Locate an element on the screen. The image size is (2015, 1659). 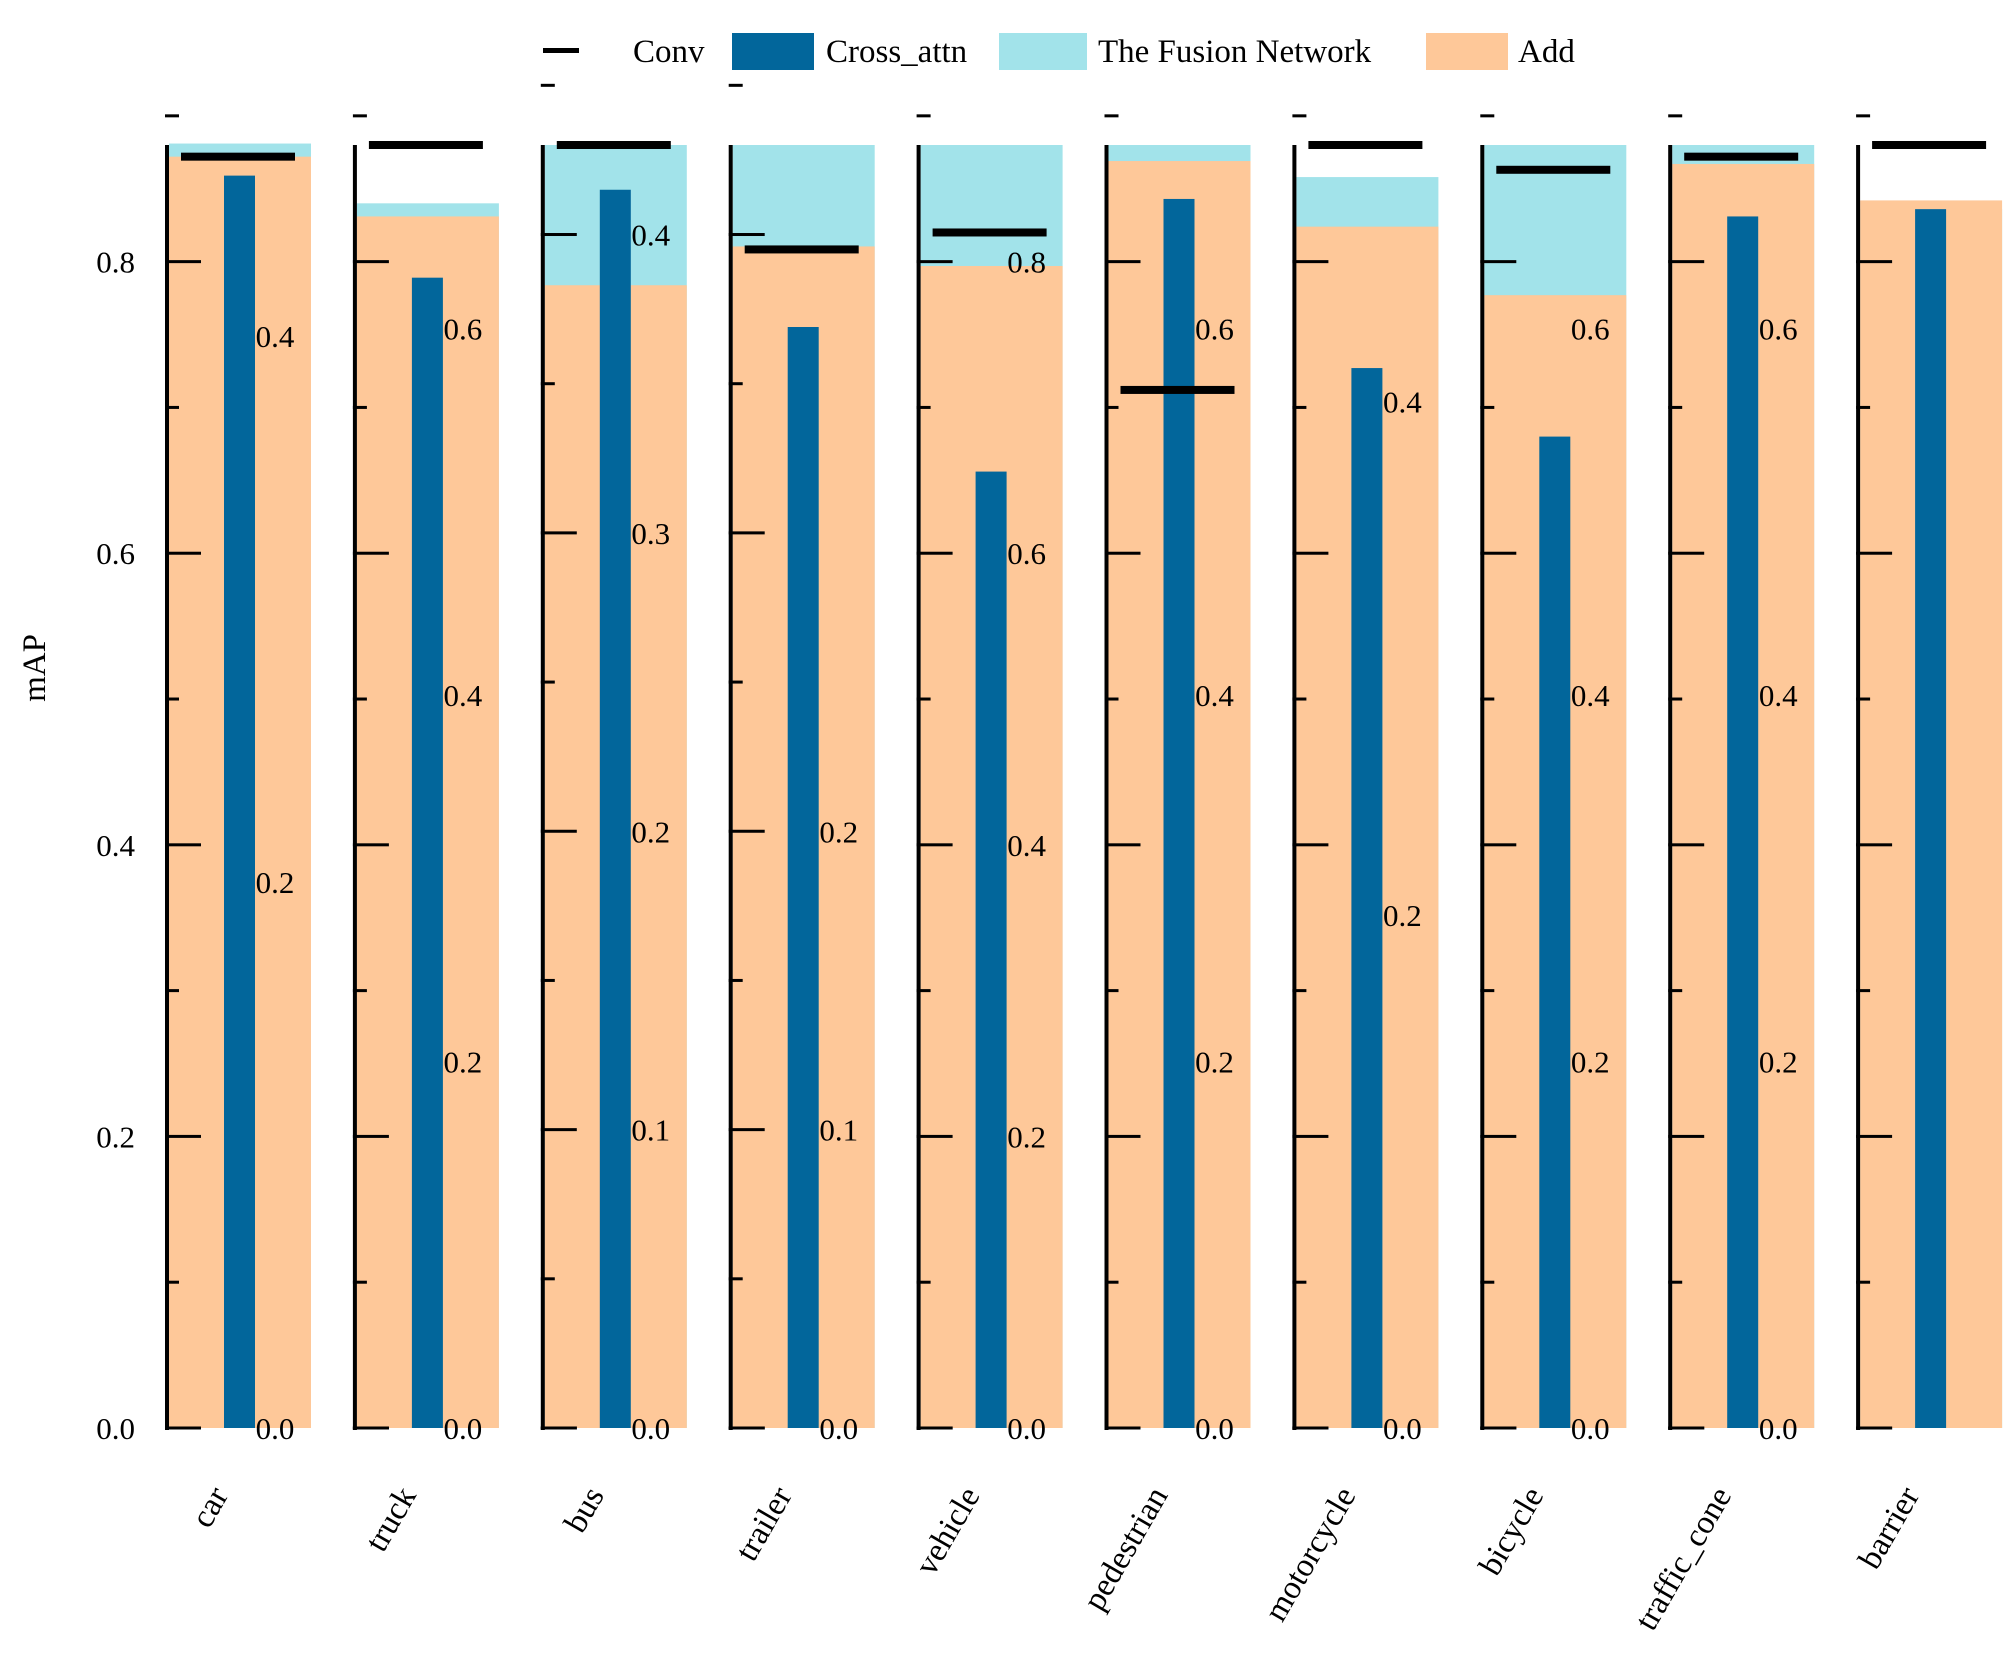
legend-item-4: Add is located at coordinates (1500, 51).